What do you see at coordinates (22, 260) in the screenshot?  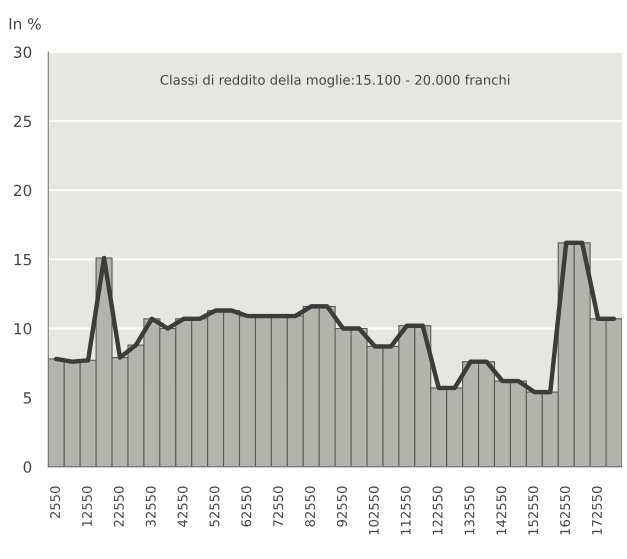 I see `y-tick-label: 15` at bounding box center [22, 260].